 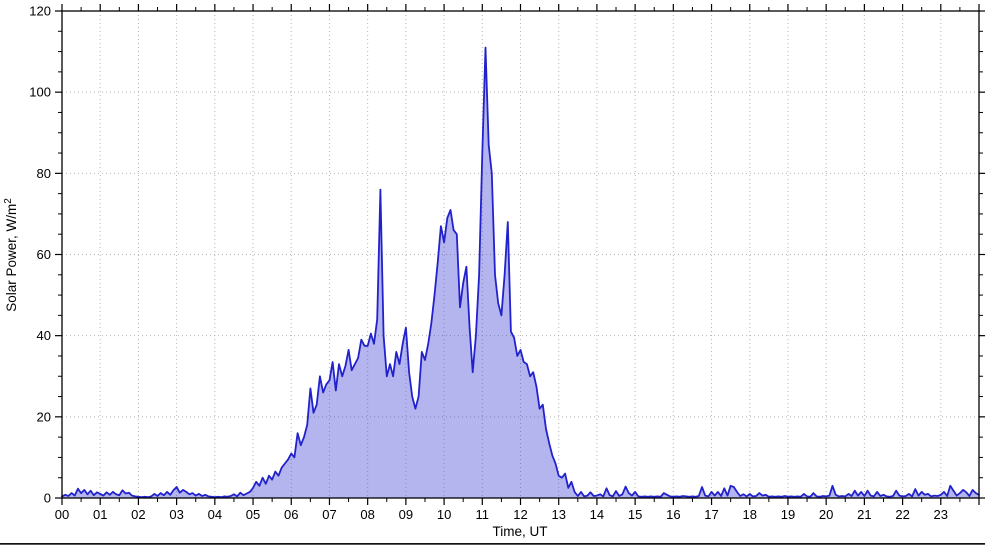 What do you see at coordinates (215, 514) in the screenshot?
I see `x-tick-label: 04` at bounding box center [215, 514].